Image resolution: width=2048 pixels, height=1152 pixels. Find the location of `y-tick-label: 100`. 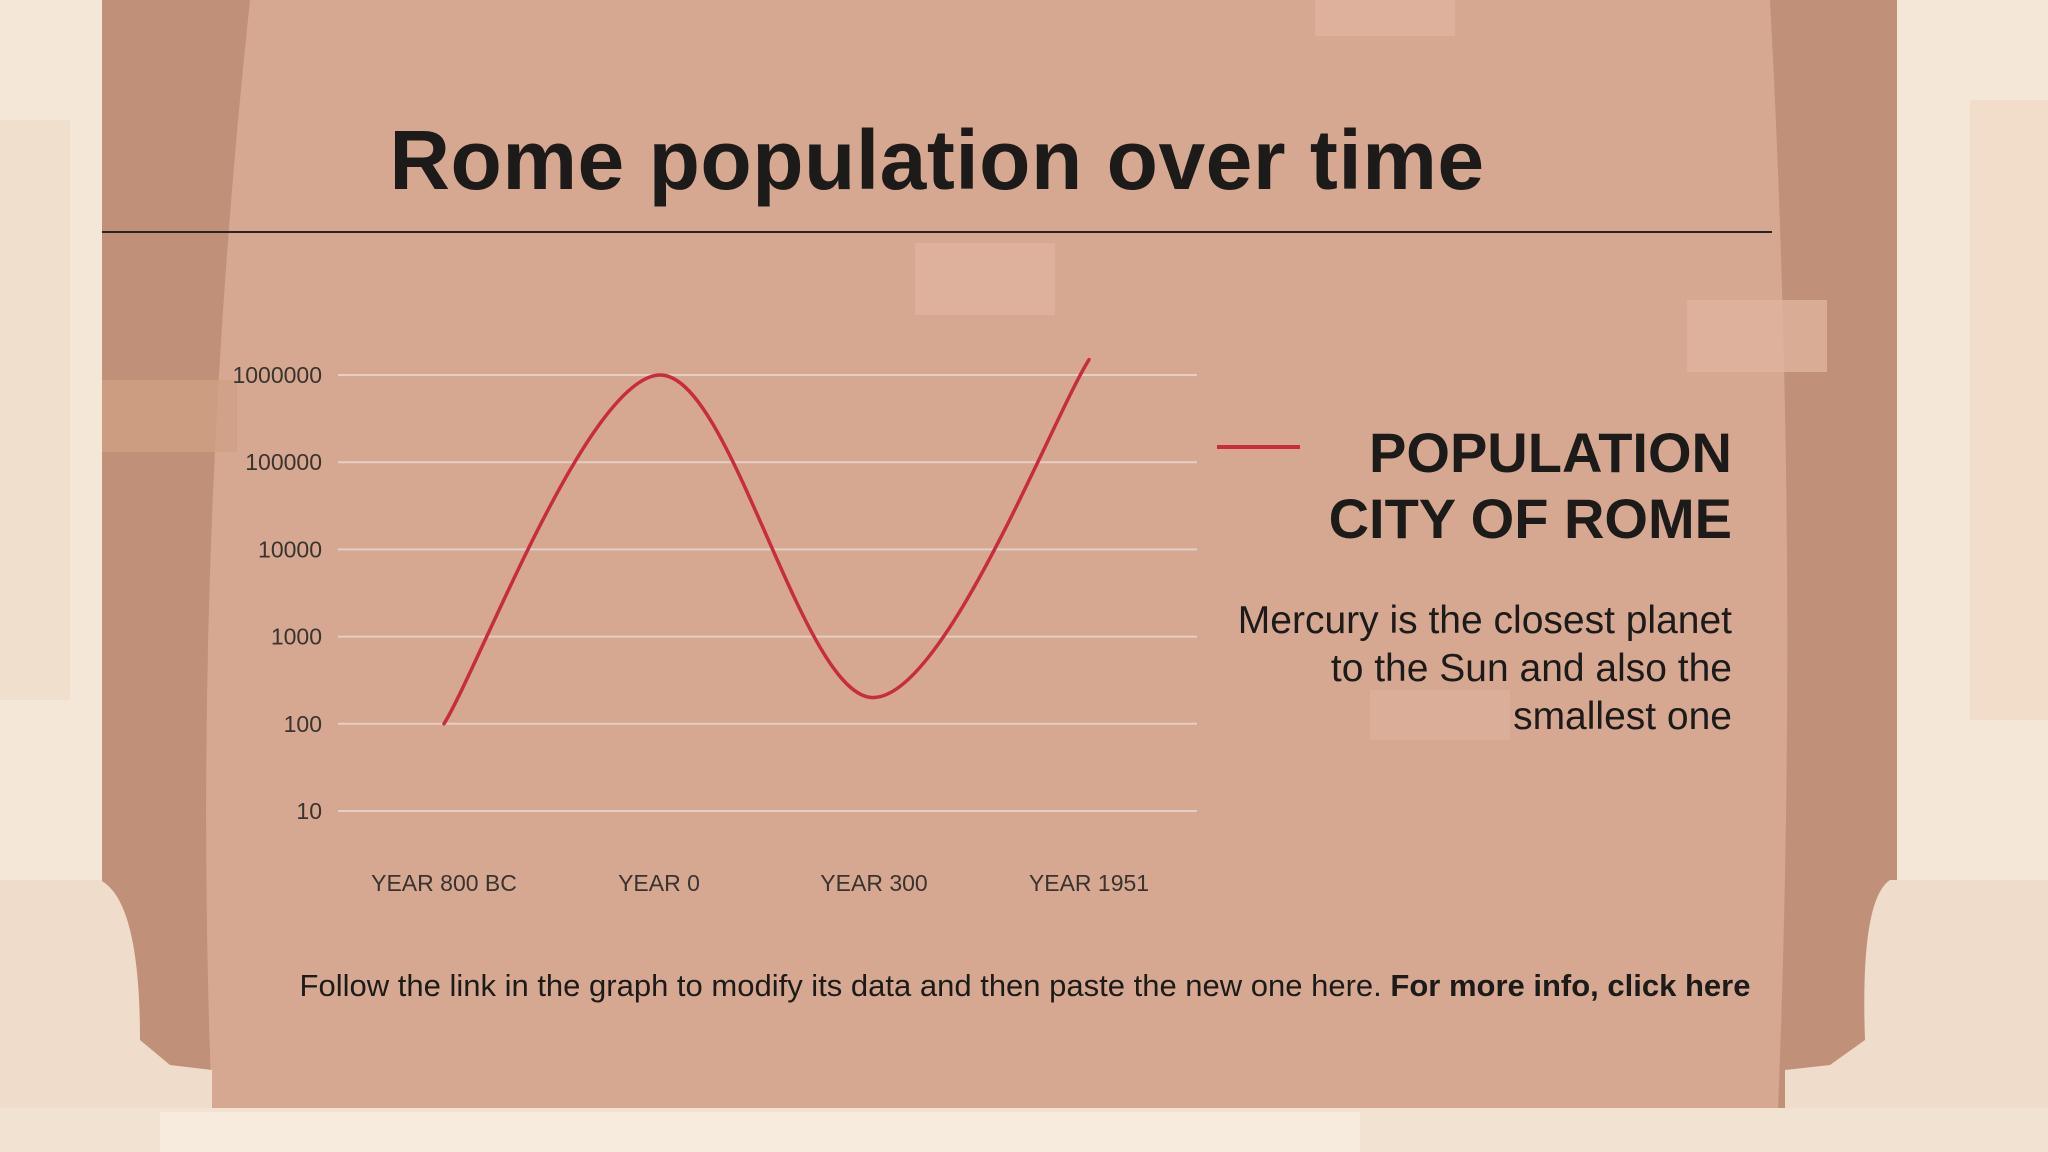

y-tick-label: 100 is located at coordinates (303, 724).